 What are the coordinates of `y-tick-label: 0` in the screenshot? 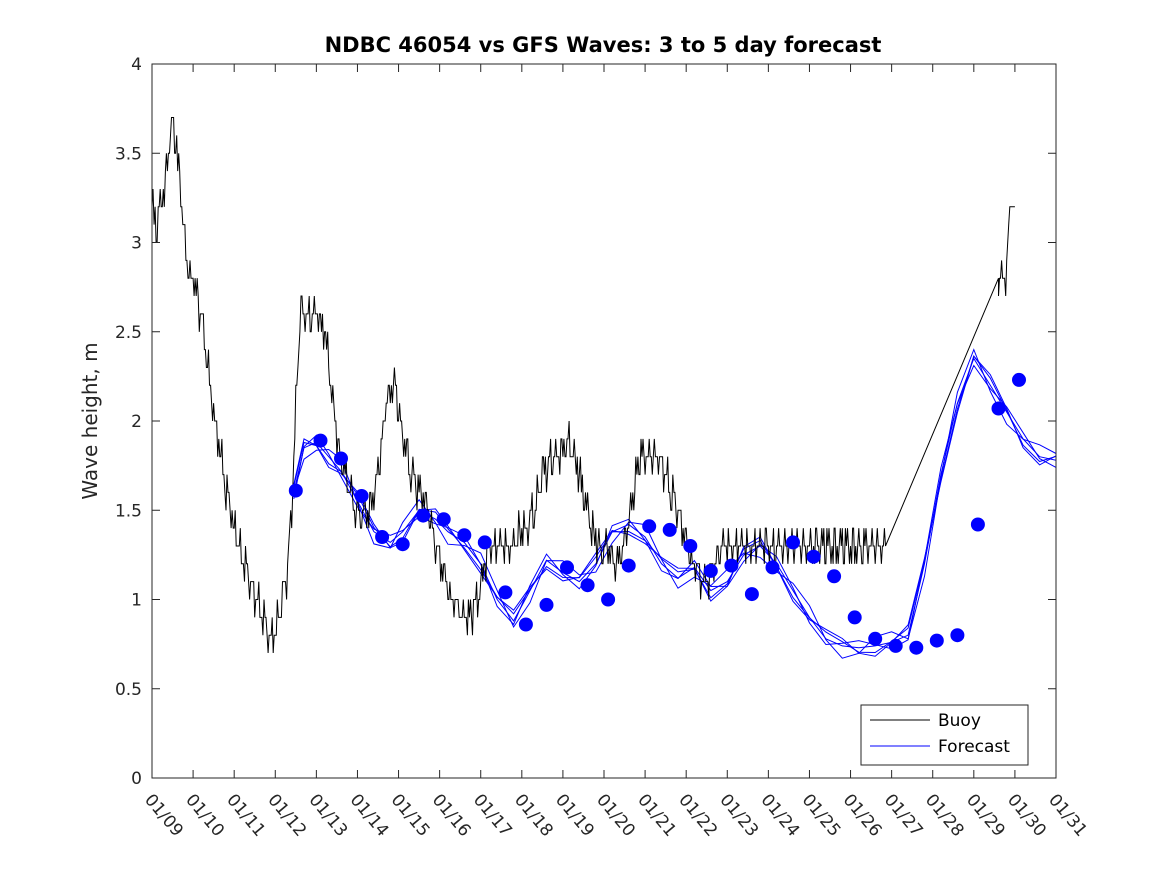 It's located at (136, 779).